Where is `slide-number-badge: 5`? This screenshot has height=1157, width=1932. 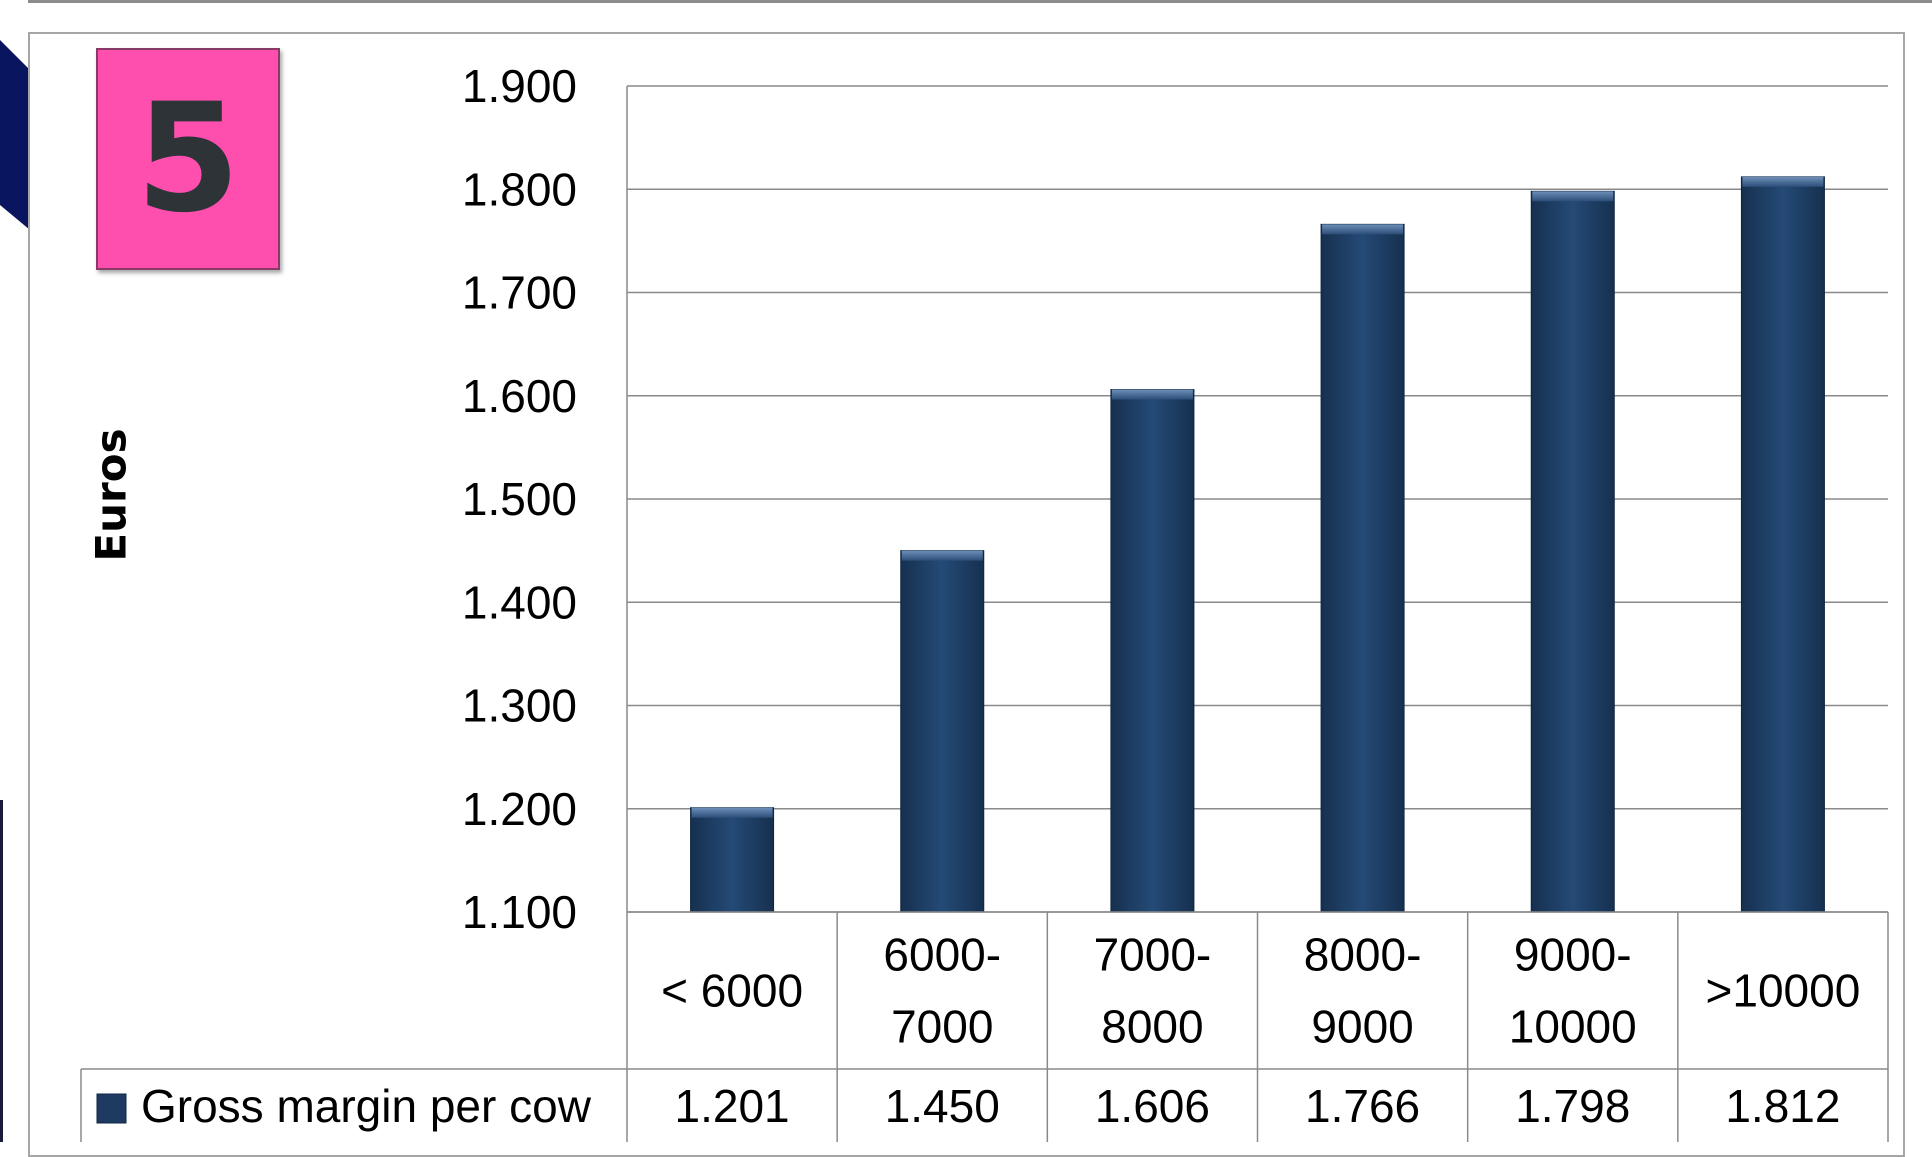
slide-number-badge: 5 is located at coordinates (188, 159).